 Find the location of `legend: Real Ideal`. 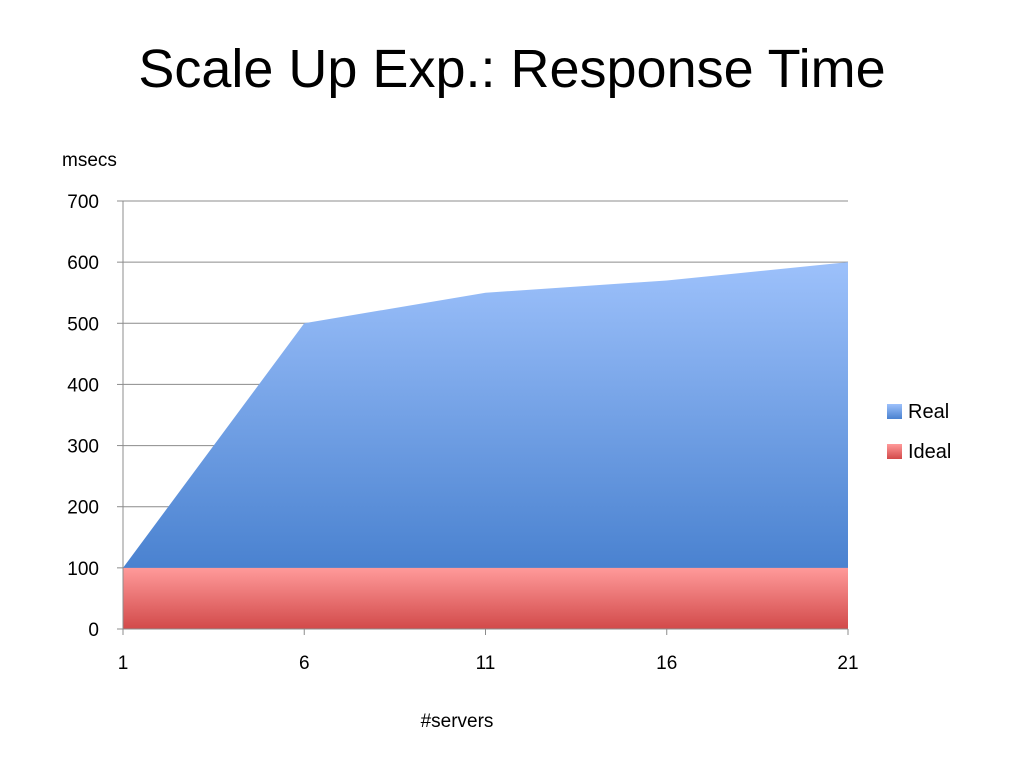

legend: Real Ideal is located at coordinates (919, 432).